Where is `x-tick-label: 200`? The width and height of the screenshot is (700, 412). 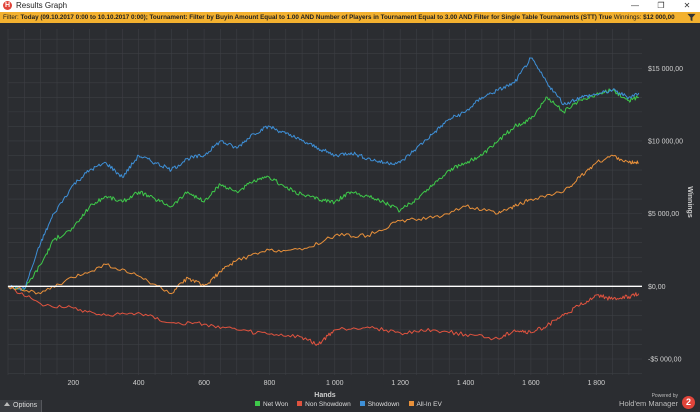
x-tick-label: 200 is located at coordinates (74, 383).